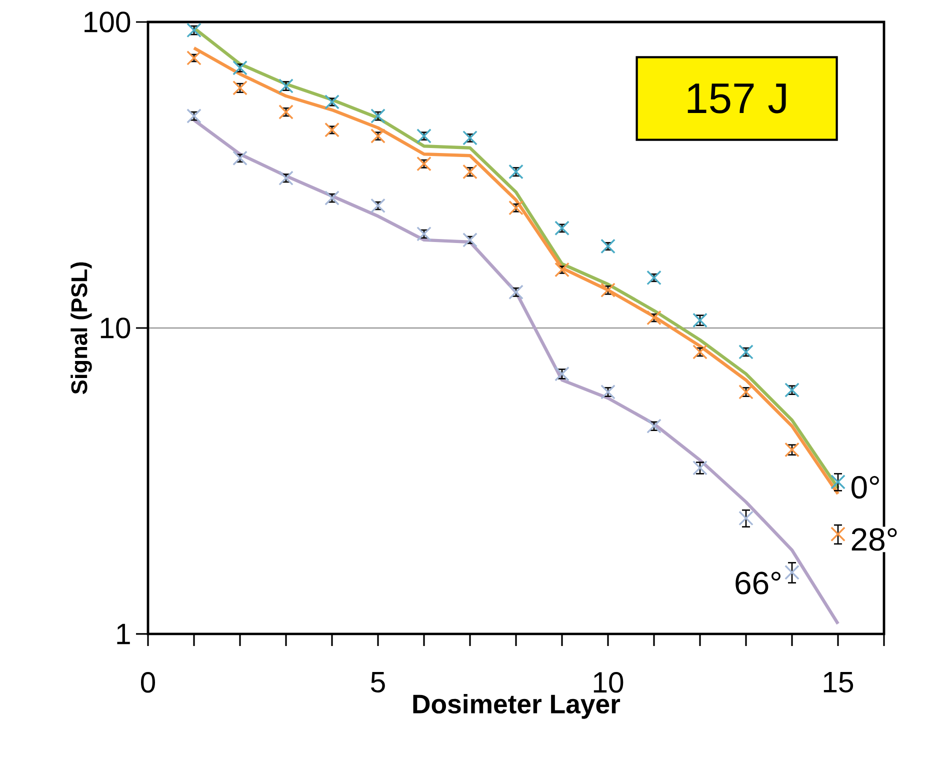 The image size is (926, 760). I want to click on annotation: 157 J, so click(737, 99).